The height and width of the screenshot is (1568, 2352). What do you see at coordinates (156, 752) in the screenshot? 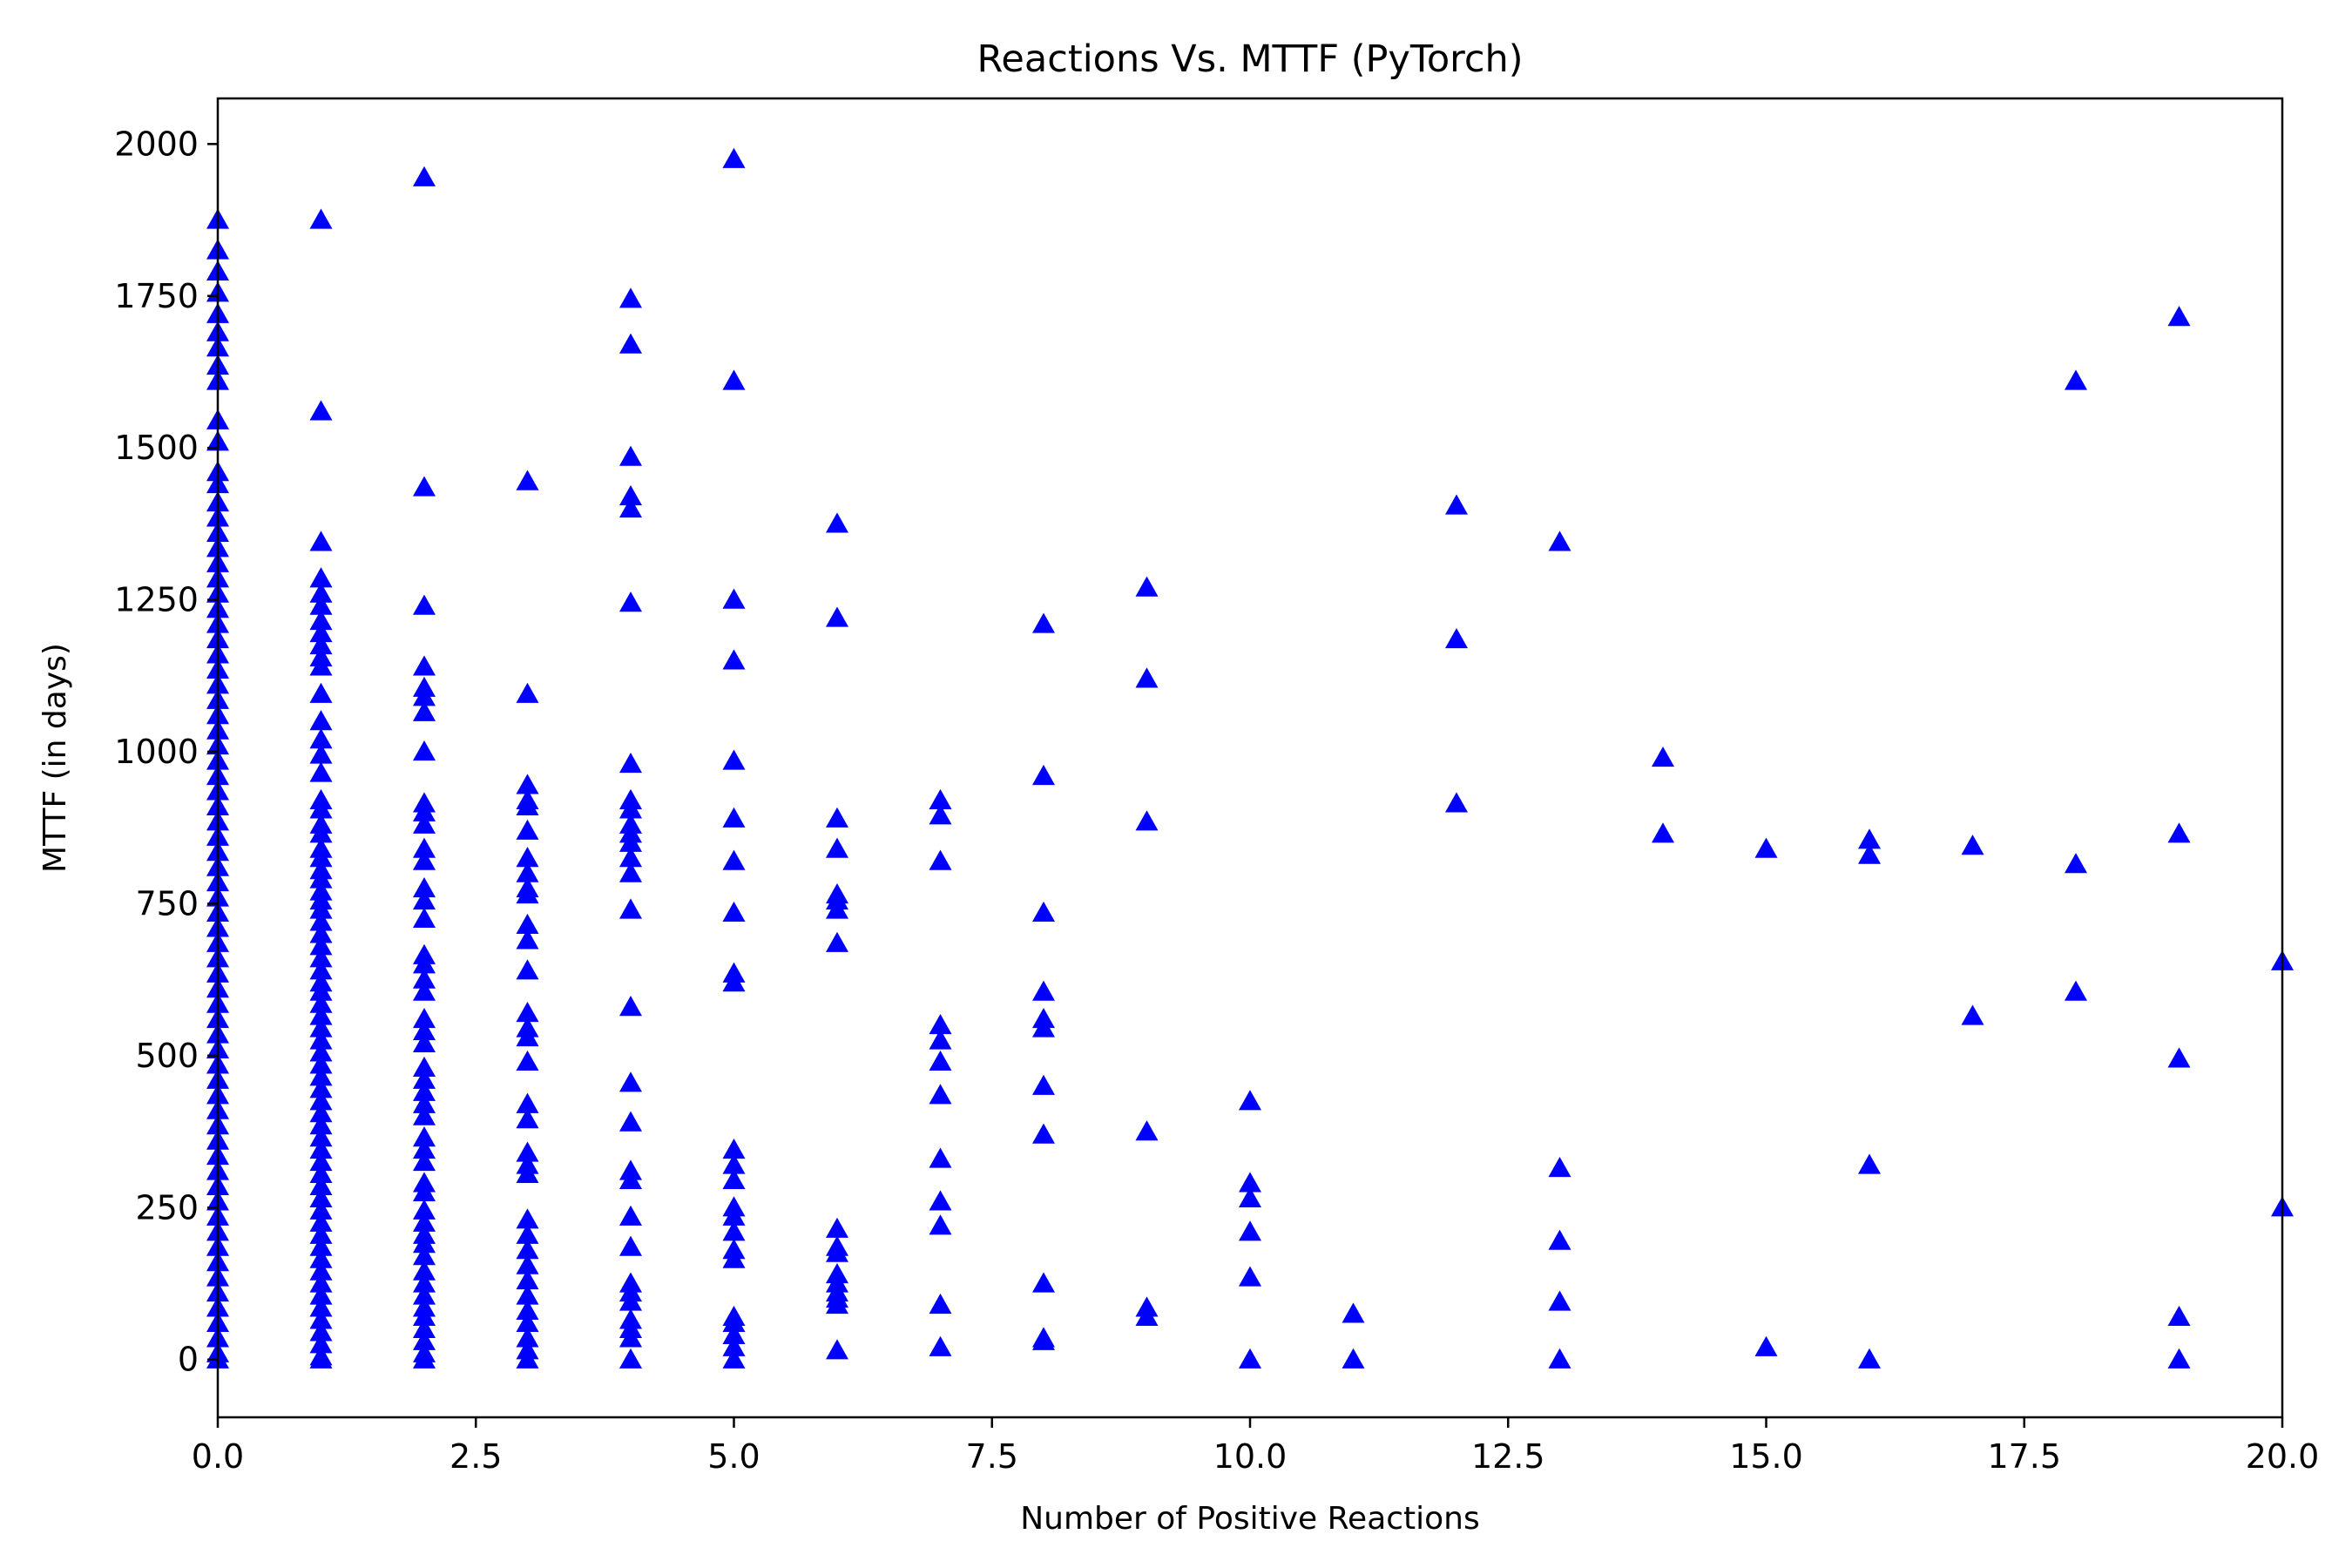
I see `y-tick-label: 1000` at bounding box center [156, 752].